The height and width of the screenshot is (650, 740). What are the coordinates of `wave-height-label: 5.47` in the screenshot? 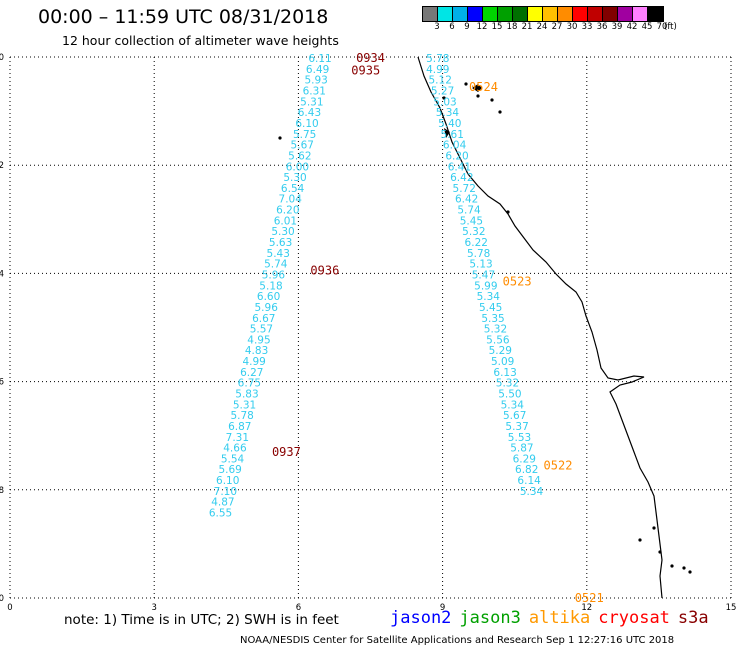 It's located at (483, 275).